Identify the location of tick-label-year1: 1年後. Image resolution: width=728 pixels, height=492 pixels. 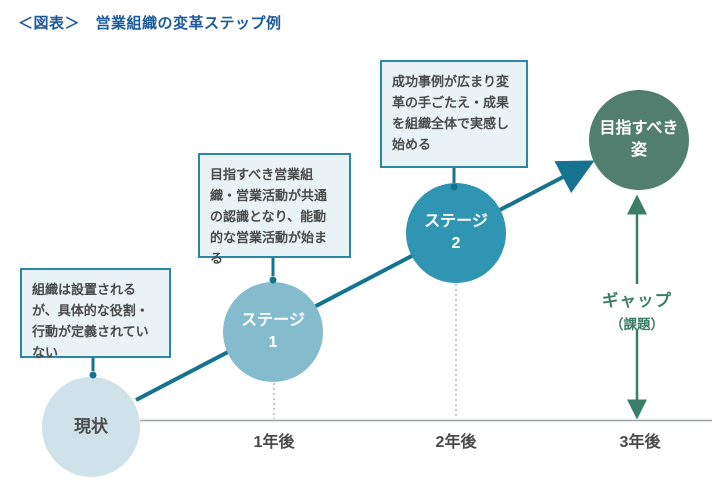
(274, 442).